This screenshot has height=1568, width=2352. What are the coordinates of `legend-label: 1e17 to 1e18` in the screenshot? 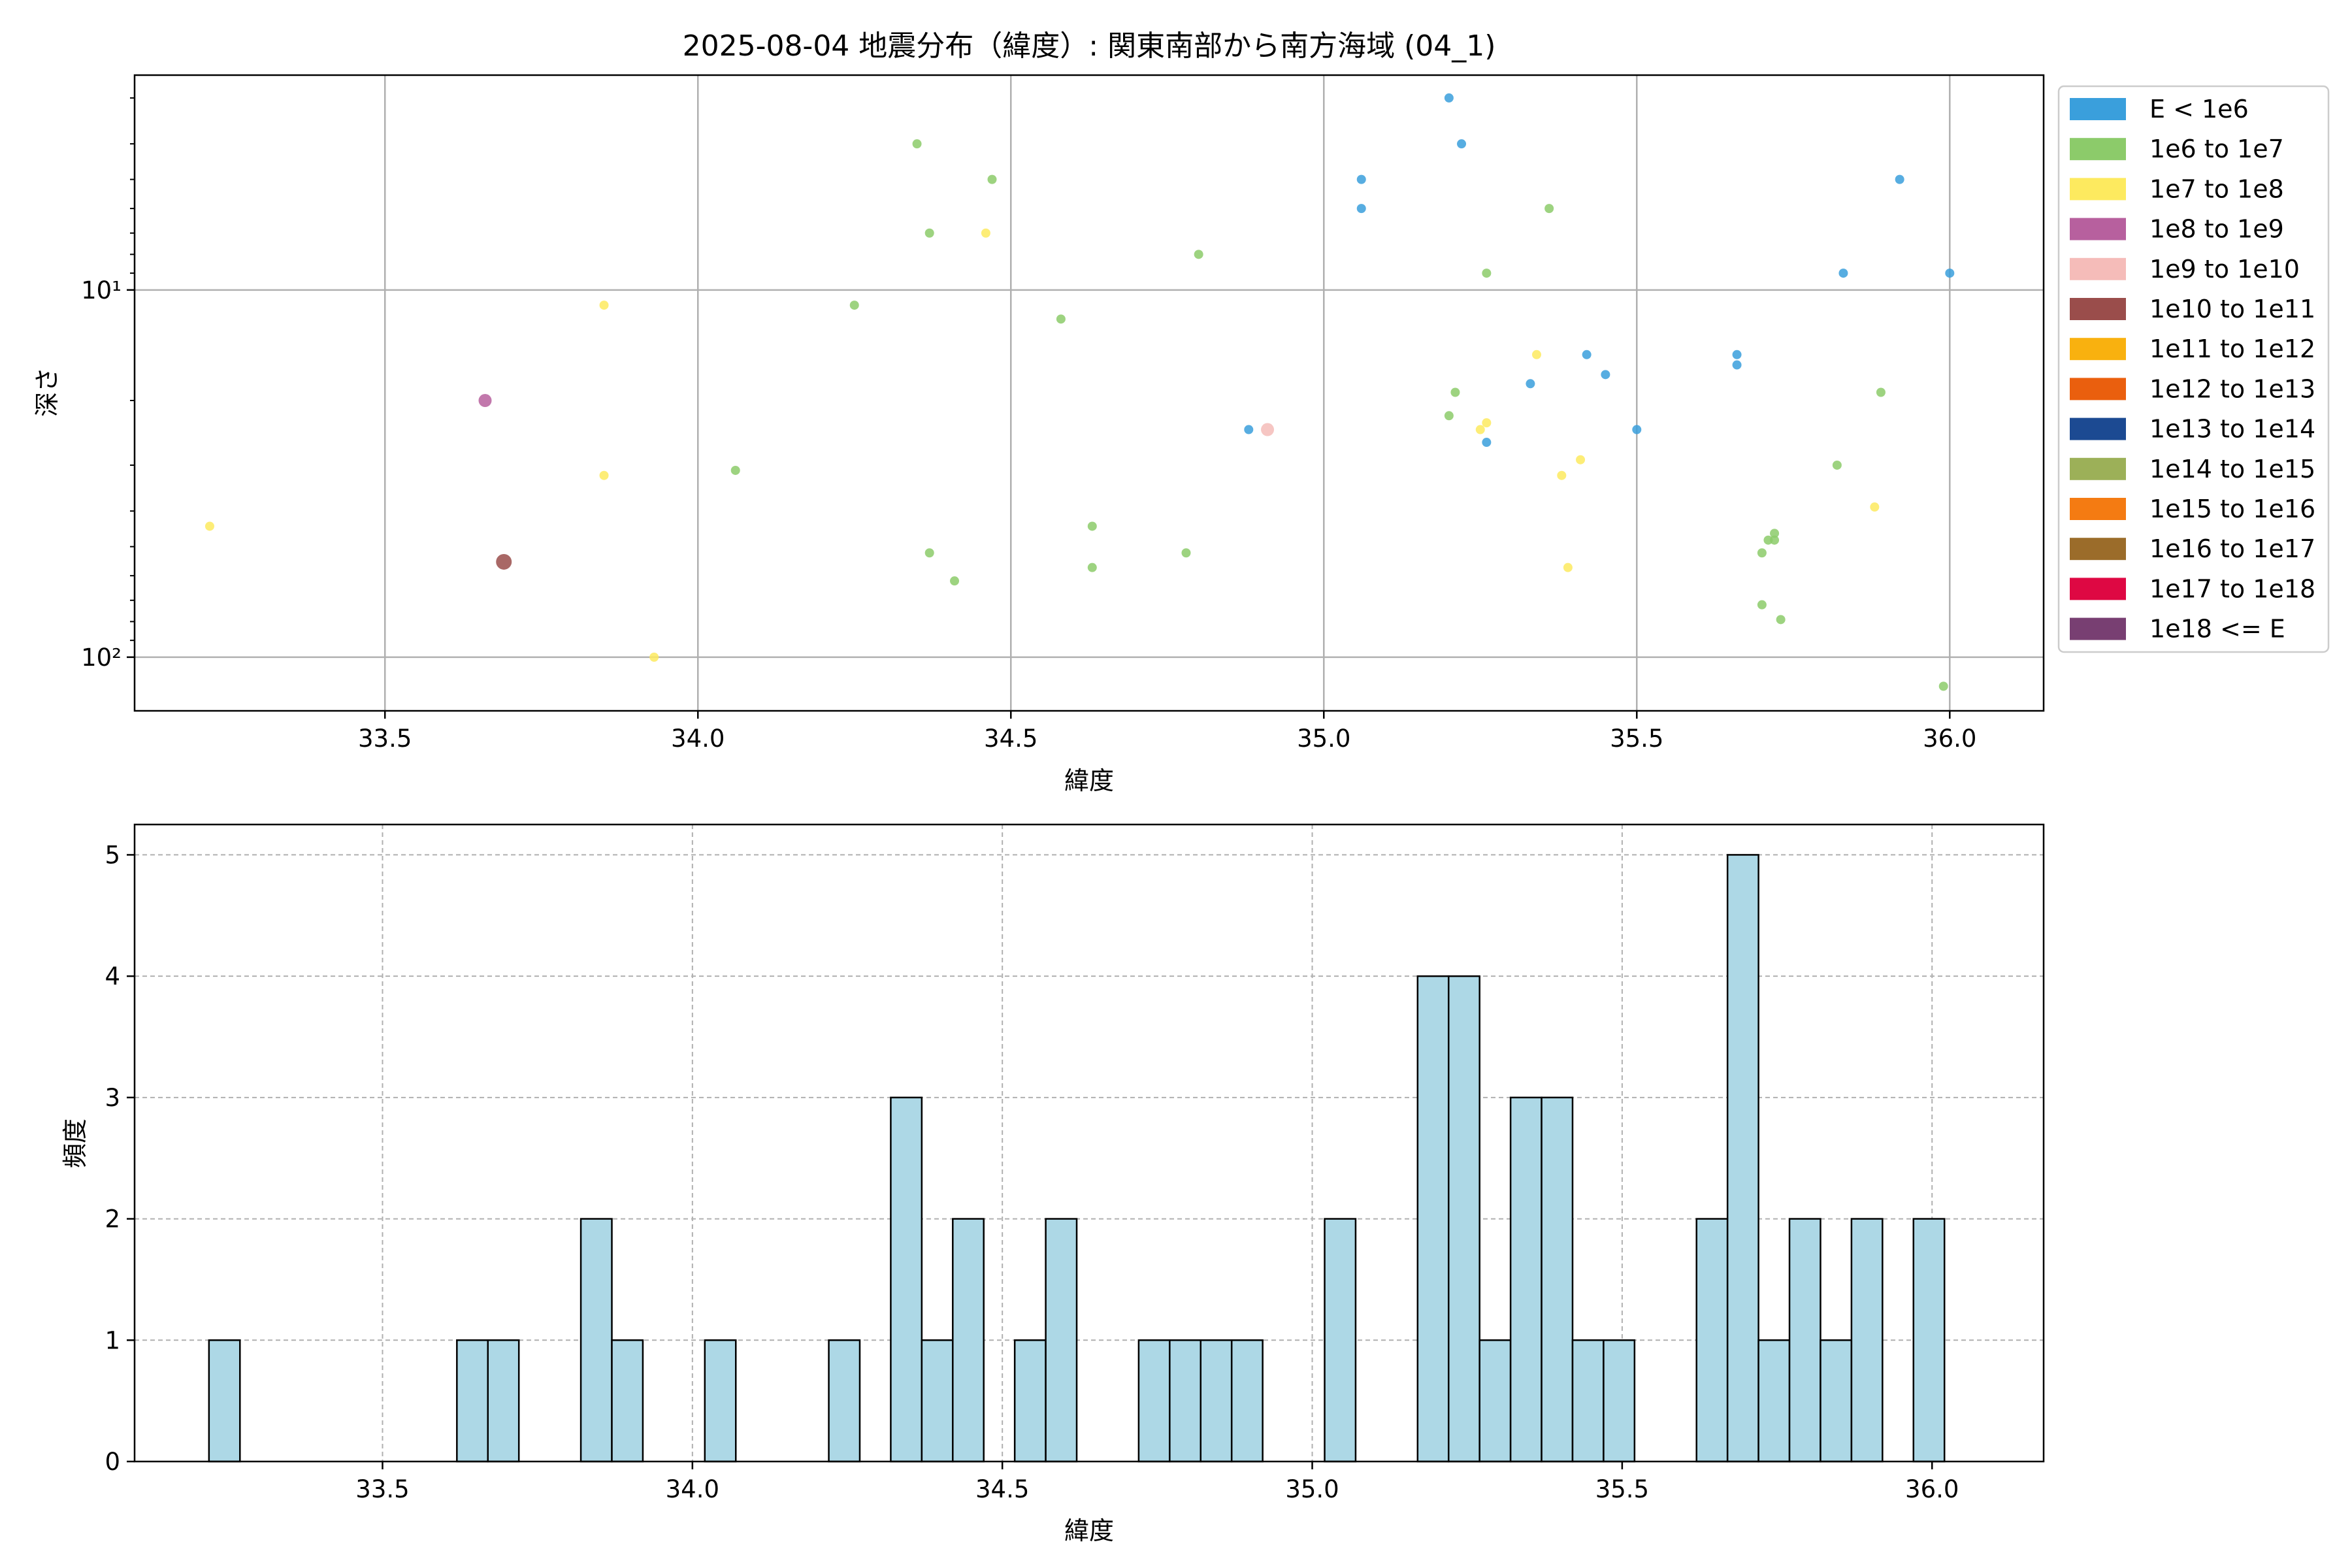 It's located at (2232, 588).